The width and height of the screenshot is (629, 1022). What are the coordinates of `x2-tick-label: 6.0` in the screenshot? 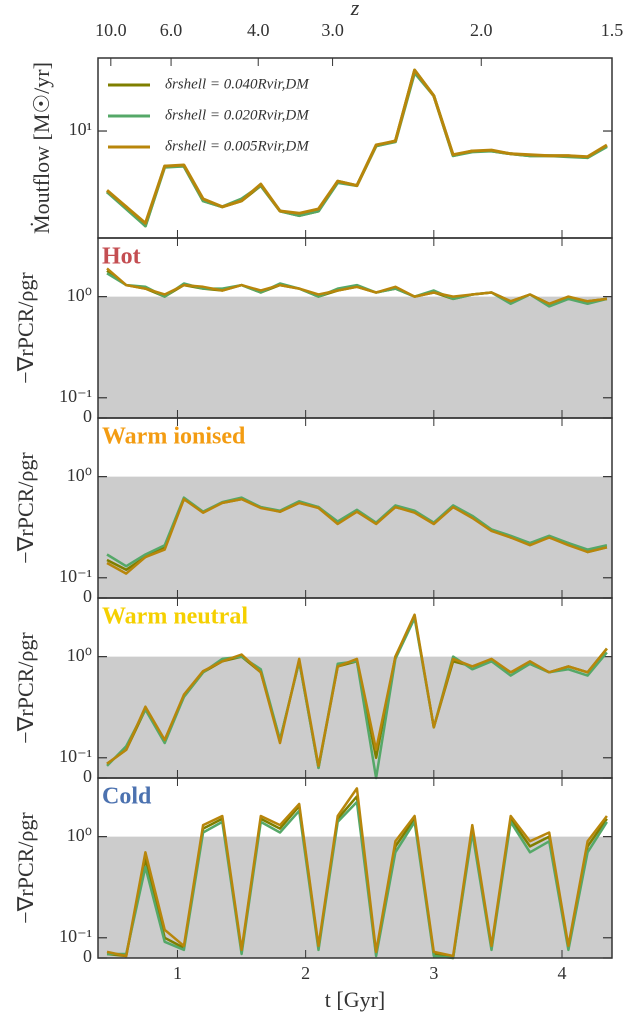 It's located at (171, 30).